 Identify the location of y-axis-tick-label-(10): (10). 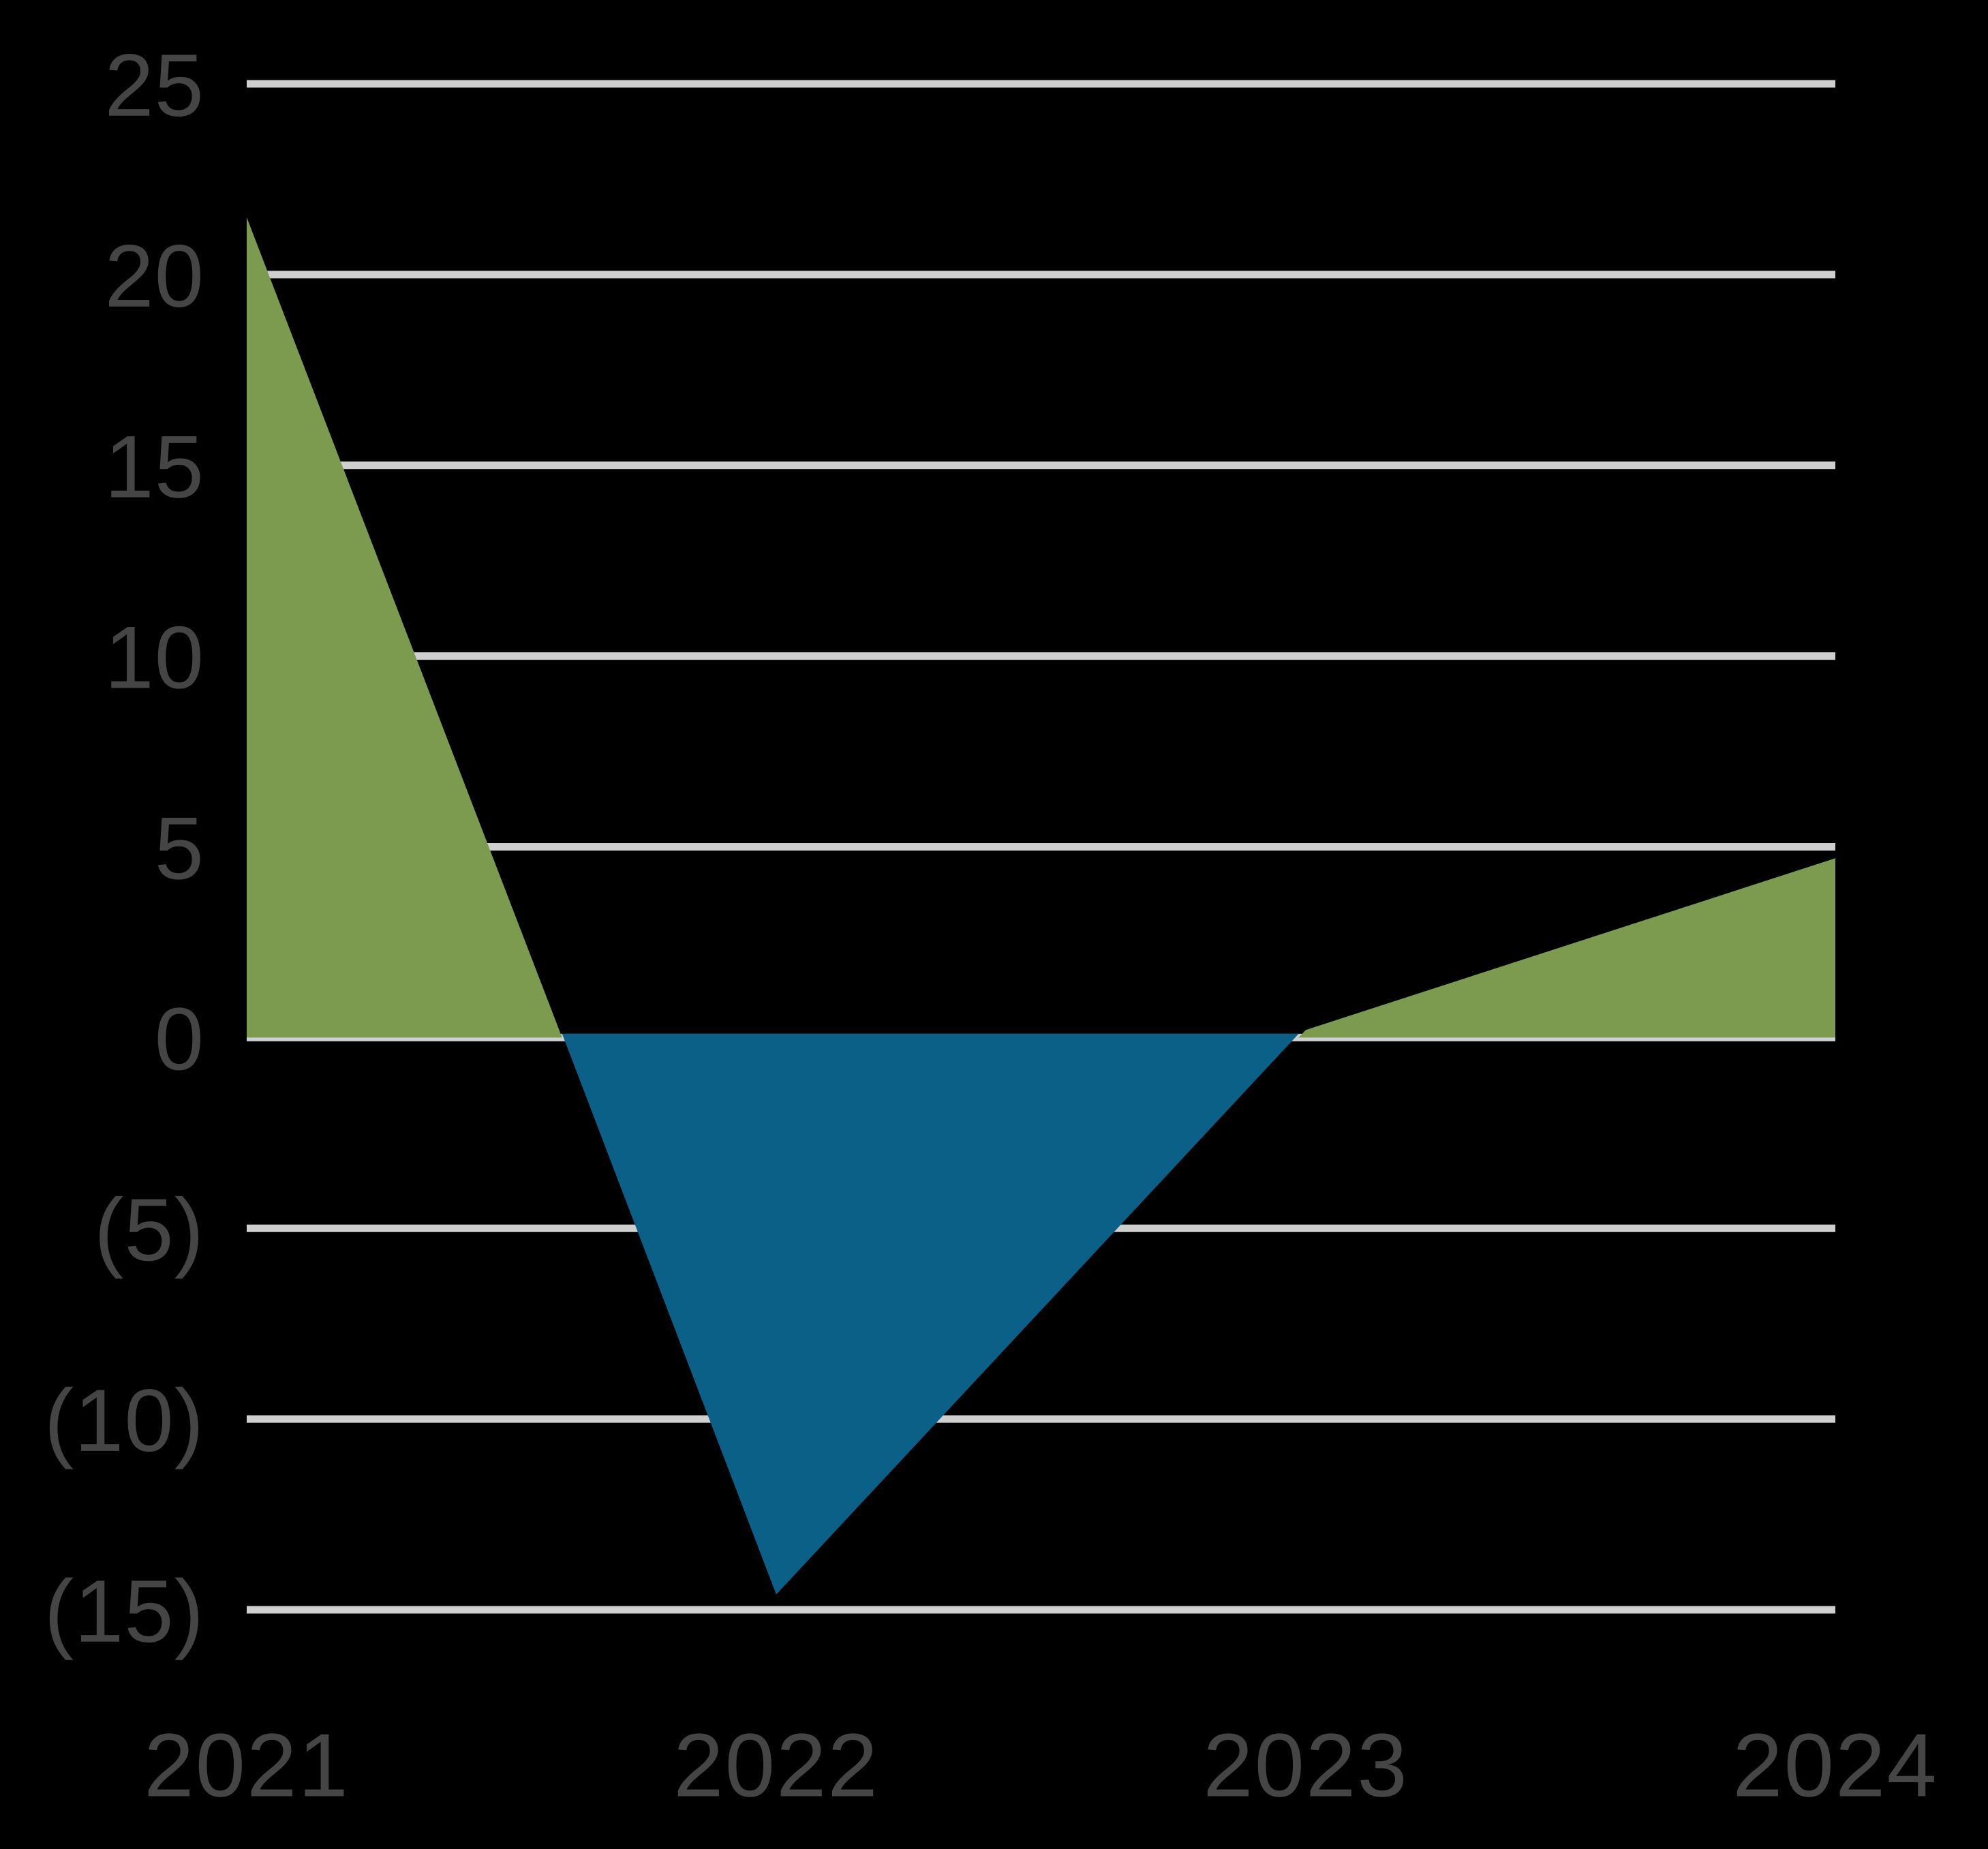
(124, 1420).